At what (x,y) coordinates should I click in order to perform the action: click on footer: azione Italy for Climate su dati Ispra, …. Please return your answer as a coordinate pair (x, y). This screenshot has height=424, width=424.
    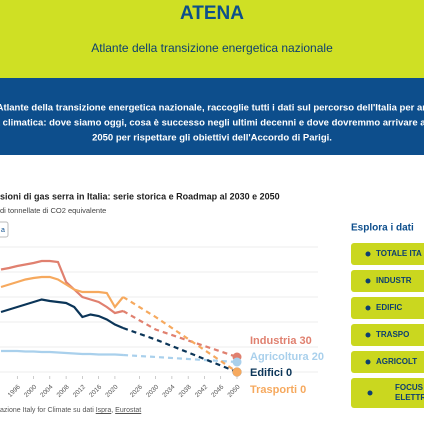
    Looking at the image, I should click on (70, 410).